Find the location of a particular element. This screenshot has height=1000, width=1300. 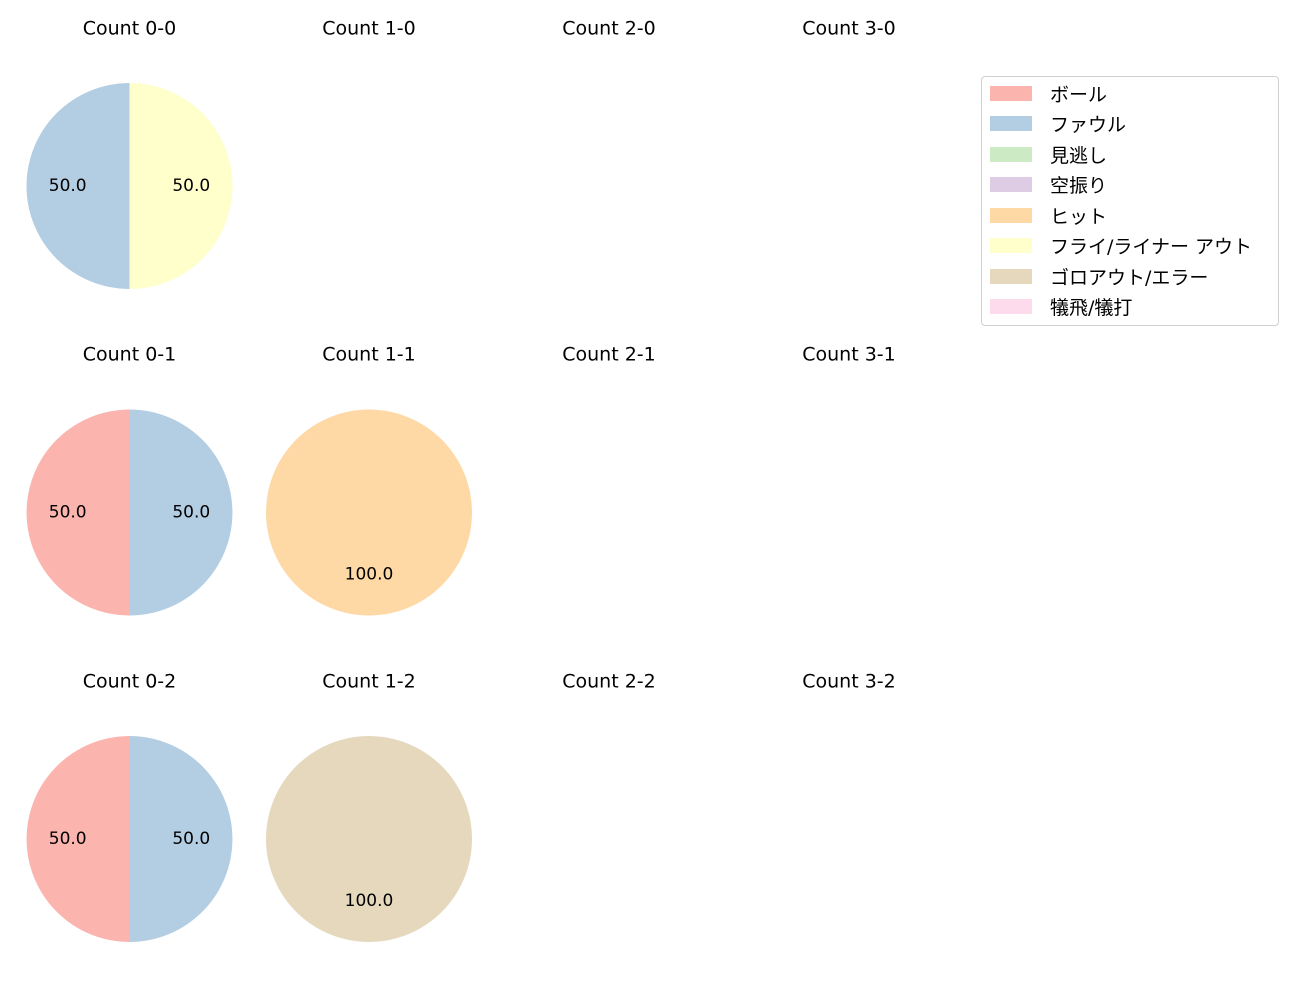

subplot-title: Count 0-0 is located at coordinates (130, 29).